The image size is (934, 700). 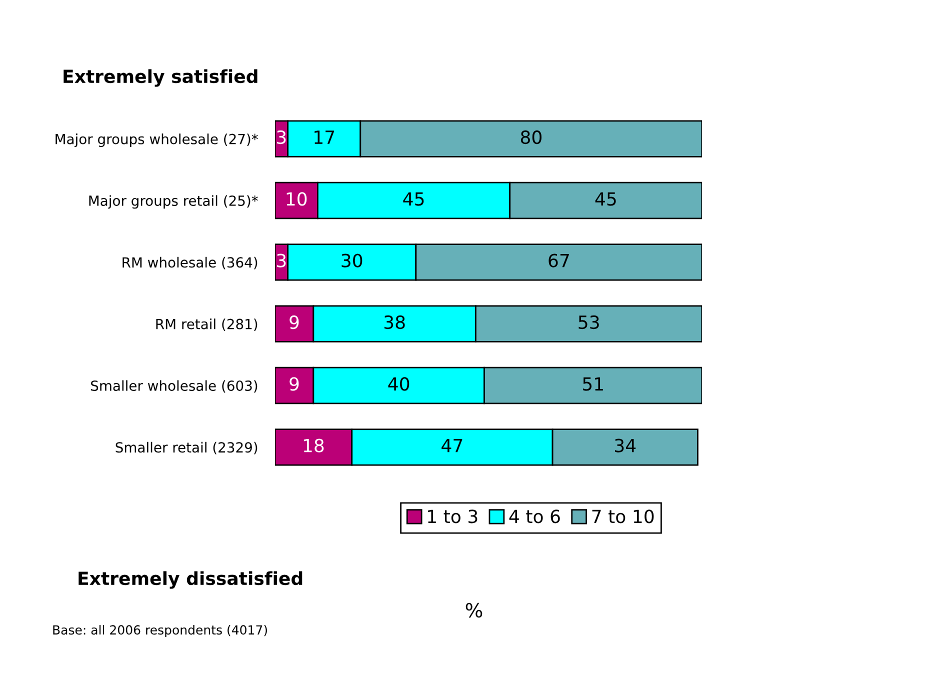 What do you see at coordinates (399, 384) in the screenshot?
I see `data-label: 40` at bounding box center [399, 384].